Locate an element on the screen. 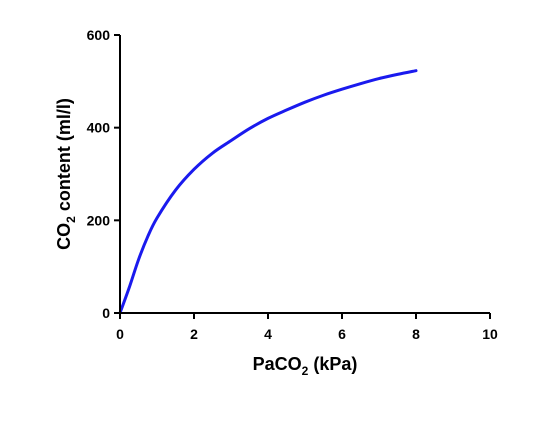 Image resolution: width=552 pixels, height=422 pixels. x-tick-label: 10 is located at coordinates (490, 334).